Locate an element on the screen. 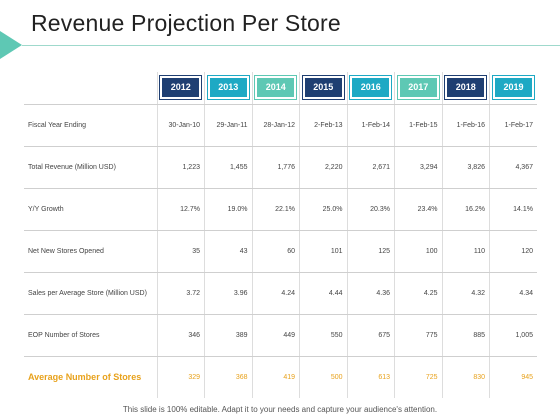 Image resolution: width=560 pixels, height=420 pixels. year-header-cell: 2014 is located at coordinates (275, 88).